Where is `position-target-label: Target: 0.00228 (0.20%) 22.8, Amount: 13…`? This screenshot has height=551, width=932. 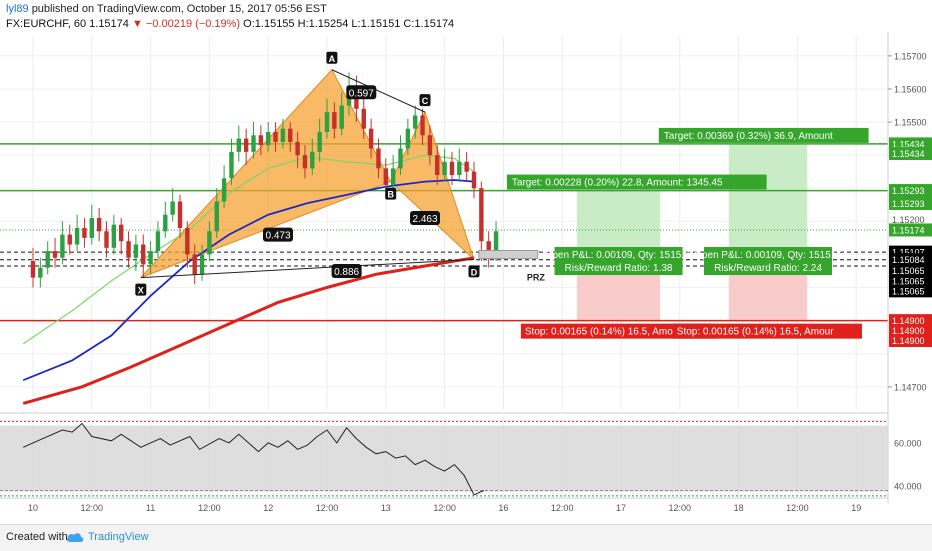 position-target-label: Target: 0.00228 (0.20%) 22.8, Amount: 13… is located at coordinates (617, 183).